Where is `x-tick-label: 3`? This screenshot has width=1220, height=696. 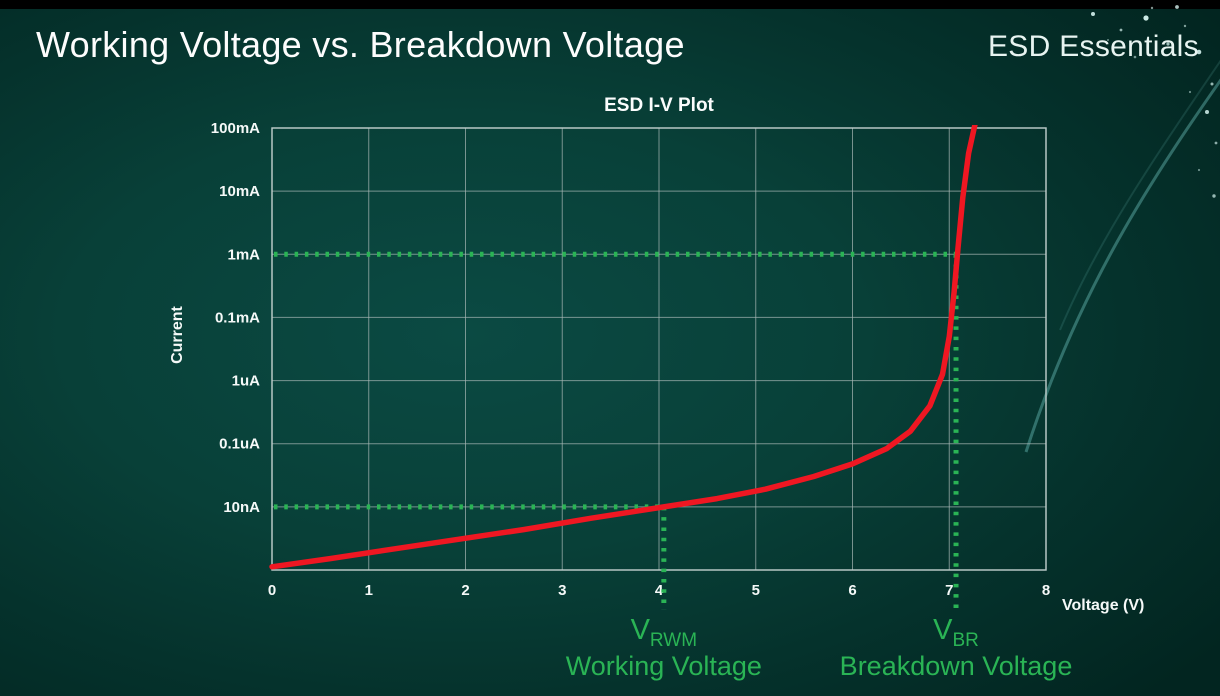 x-tick-label: 3 is located at coordinates (562, 590).